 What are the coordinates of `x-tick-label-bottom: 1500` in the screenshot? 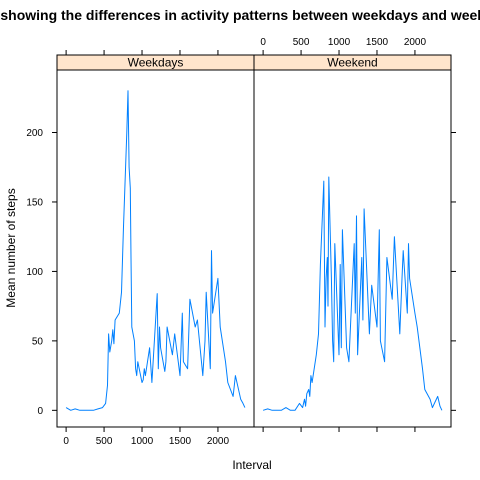 It's located at (180, 441).